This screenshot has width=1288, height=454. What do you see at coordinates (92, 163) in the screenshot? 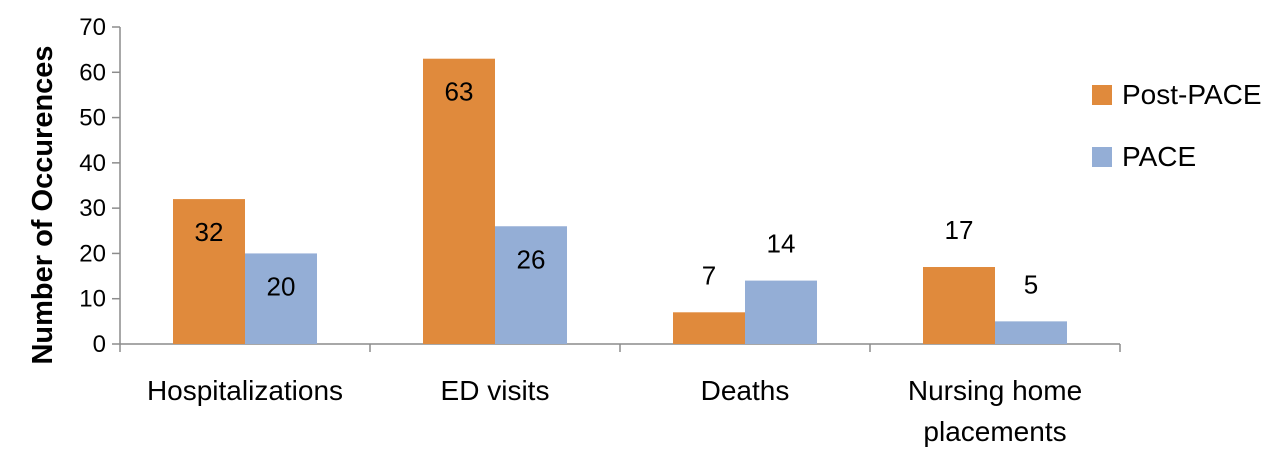
I see `y-tick-label: 40` at bounding box center [92, 163].